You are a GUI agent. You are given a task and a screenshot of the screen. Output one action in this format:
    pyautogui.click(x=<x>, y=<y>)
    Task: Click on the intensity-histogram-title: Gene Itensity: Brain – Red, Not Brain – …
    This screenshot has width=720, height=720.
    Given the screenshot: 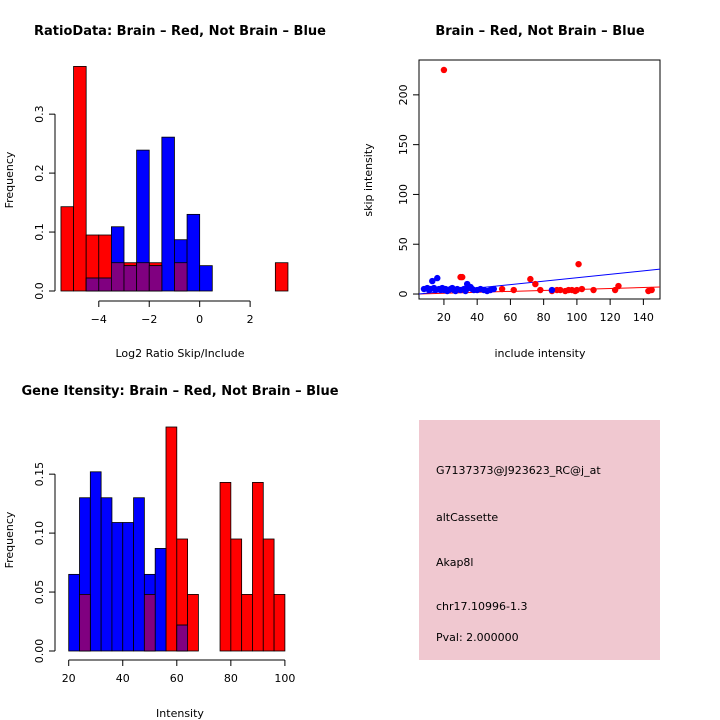 What is the action you would take?
    pyautogui.click(x=179, y=391)
    